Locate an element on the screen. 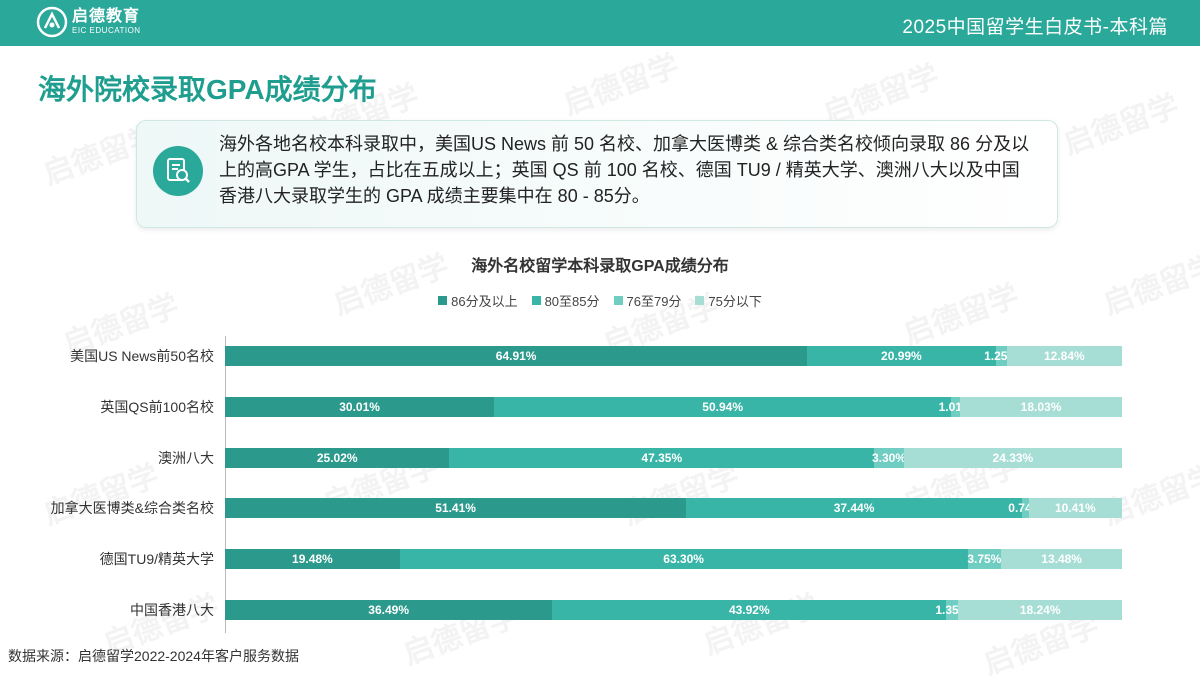 The height and width of the screenshot is (683, 1200). category-label: 德国TU9/精英大学 is located at coordinates (156, 559).